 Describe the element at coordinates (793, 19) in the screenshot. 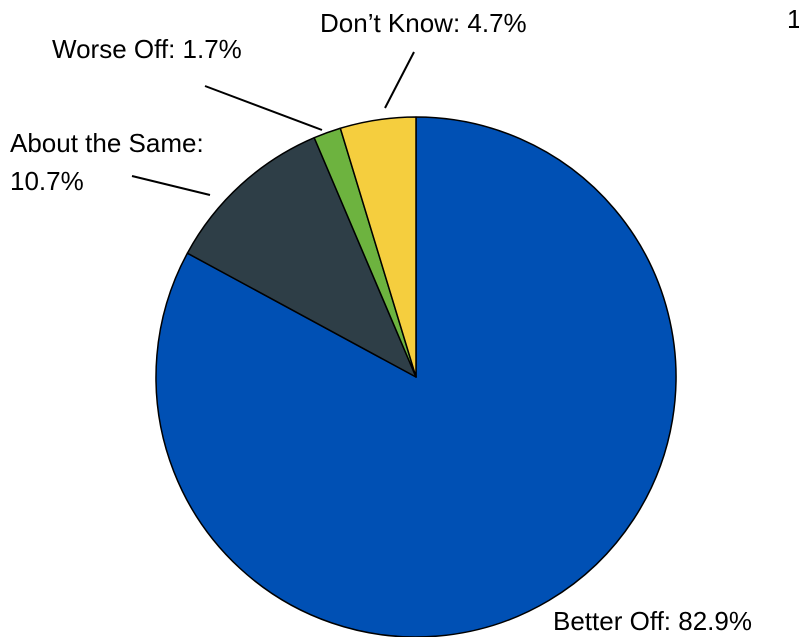

I see `corner-fragment-text: 1` at that location.